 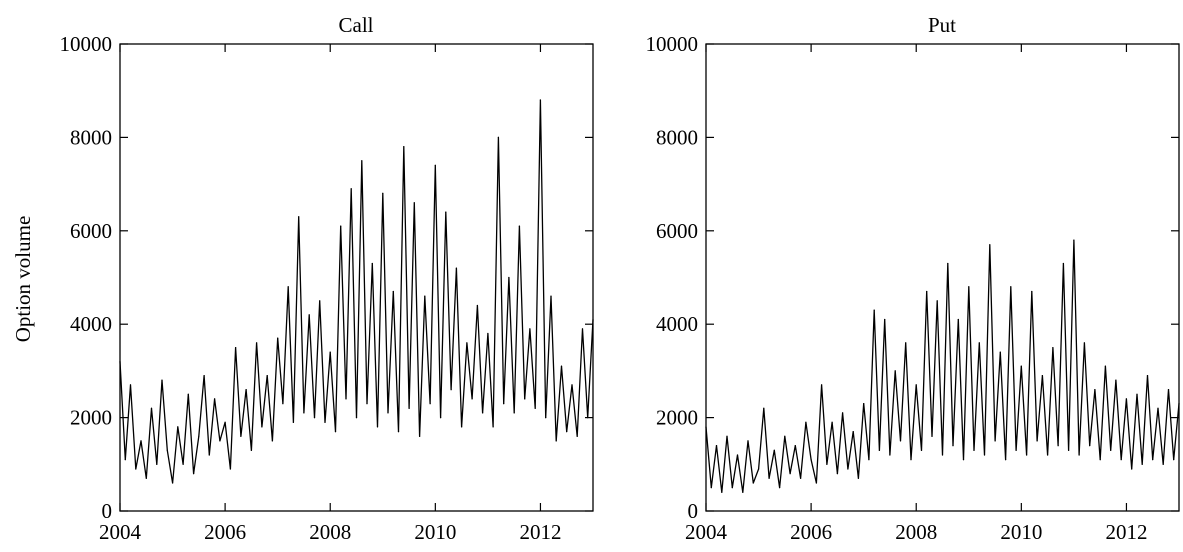 I want to click on call-x-tick-labels: 2004 2006 2008 2010 2012, so click(x=330, y=532).